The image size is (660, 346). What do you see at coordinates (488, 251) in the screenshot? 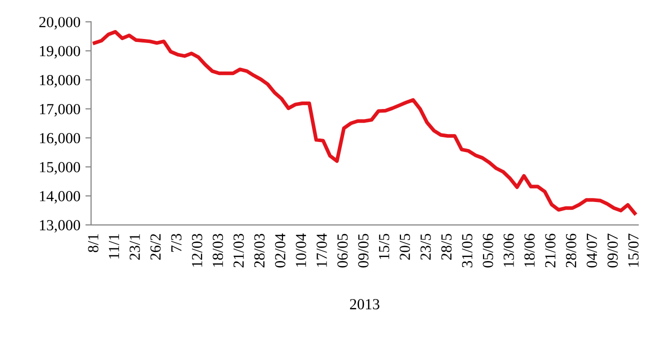
I see `x-tick-label: 05/06` at bounding box center [488, 251].